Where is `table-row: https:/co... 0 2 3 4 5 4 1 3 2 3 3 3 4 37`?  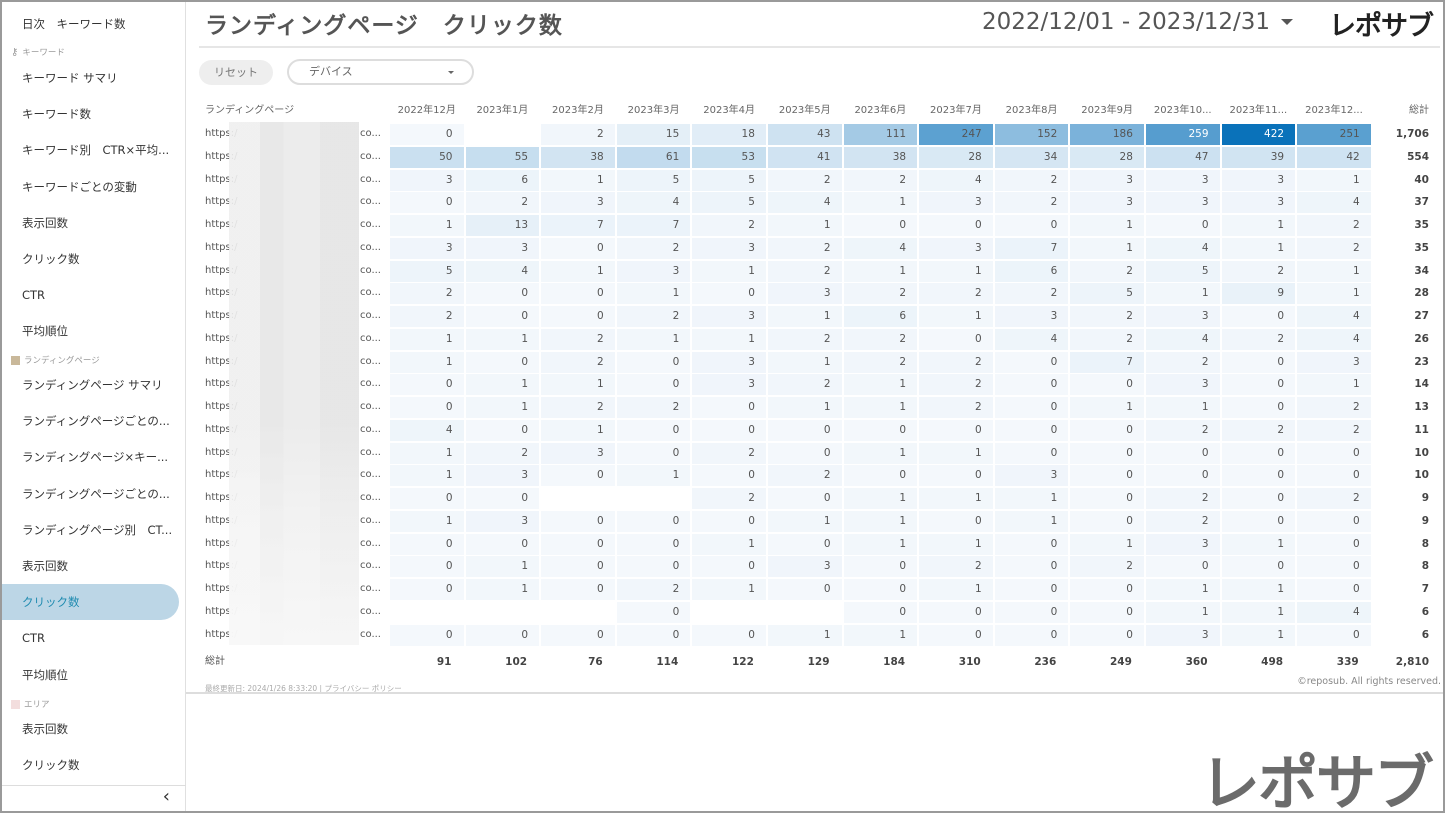 table-row: https:/co... 0 2 3 4 5 4 1 3 2 3 3 3 4 37 is located at coordinates (819, 202).